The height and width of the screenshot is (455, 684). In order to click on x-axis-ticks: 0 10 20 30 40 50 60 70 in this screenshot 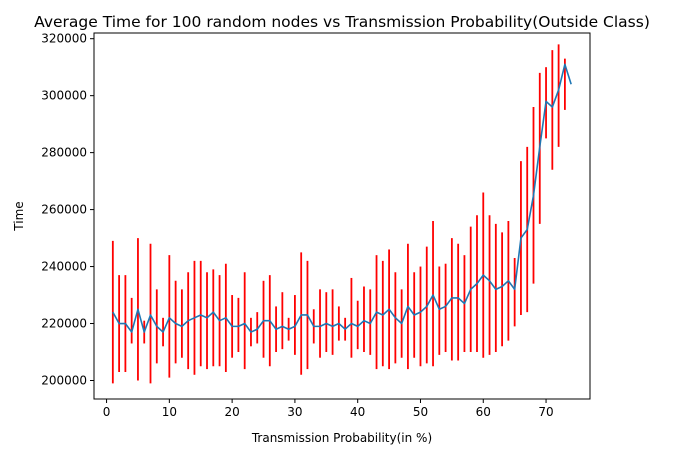, I will do `click(328, 409)`.